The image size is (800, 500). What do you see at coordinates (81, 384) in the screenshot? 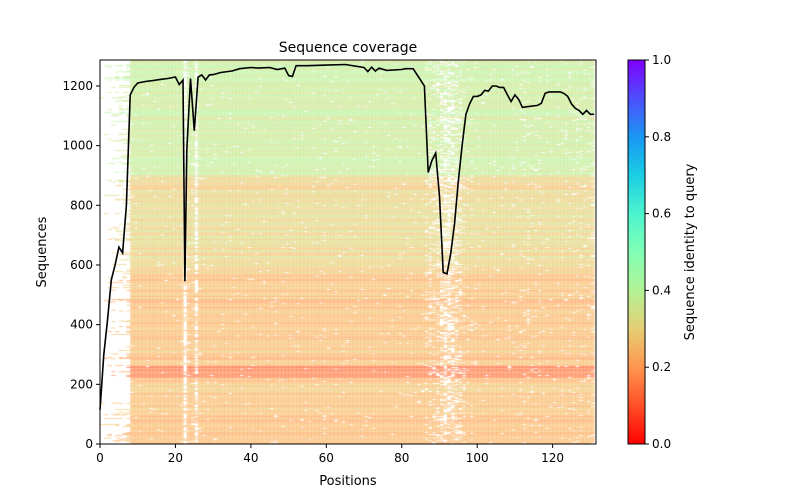
I see `y-tick-label: 200` at bounding box center [81, 384].